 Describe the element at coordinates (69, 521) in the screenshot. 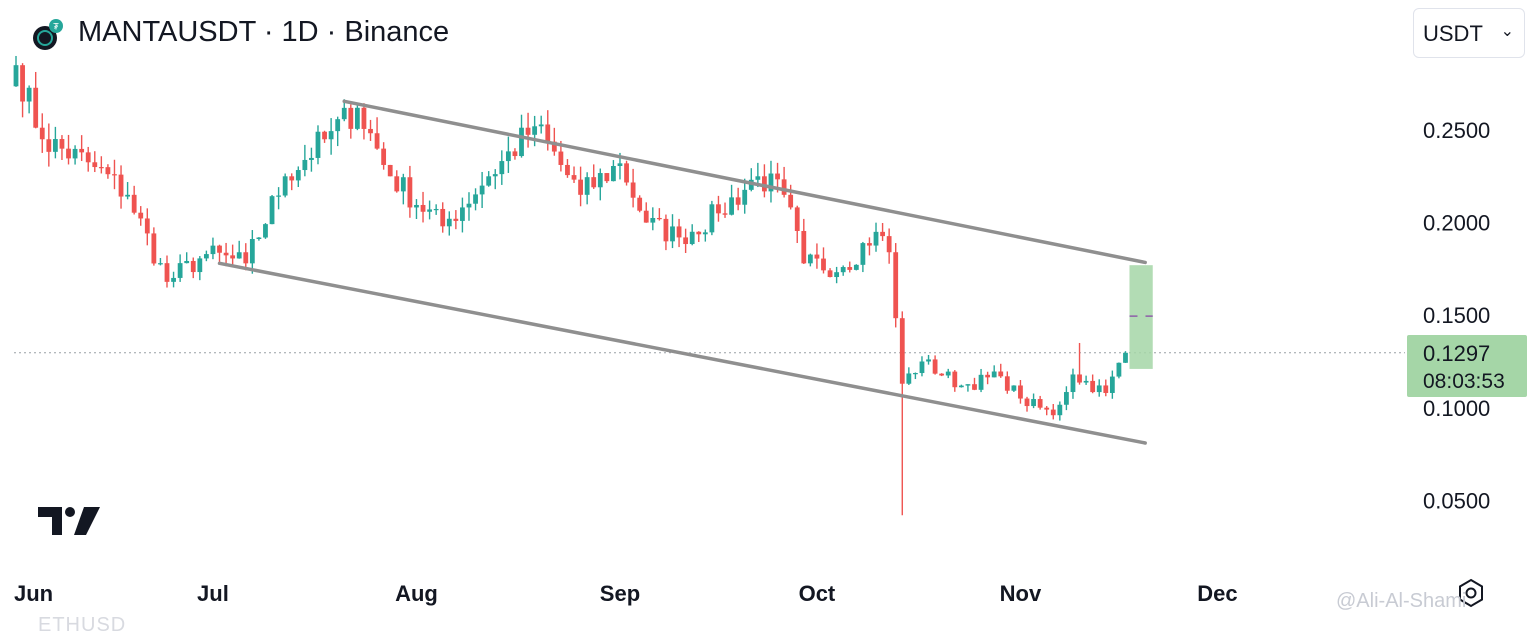

I see `tradingview-logo` at that location.